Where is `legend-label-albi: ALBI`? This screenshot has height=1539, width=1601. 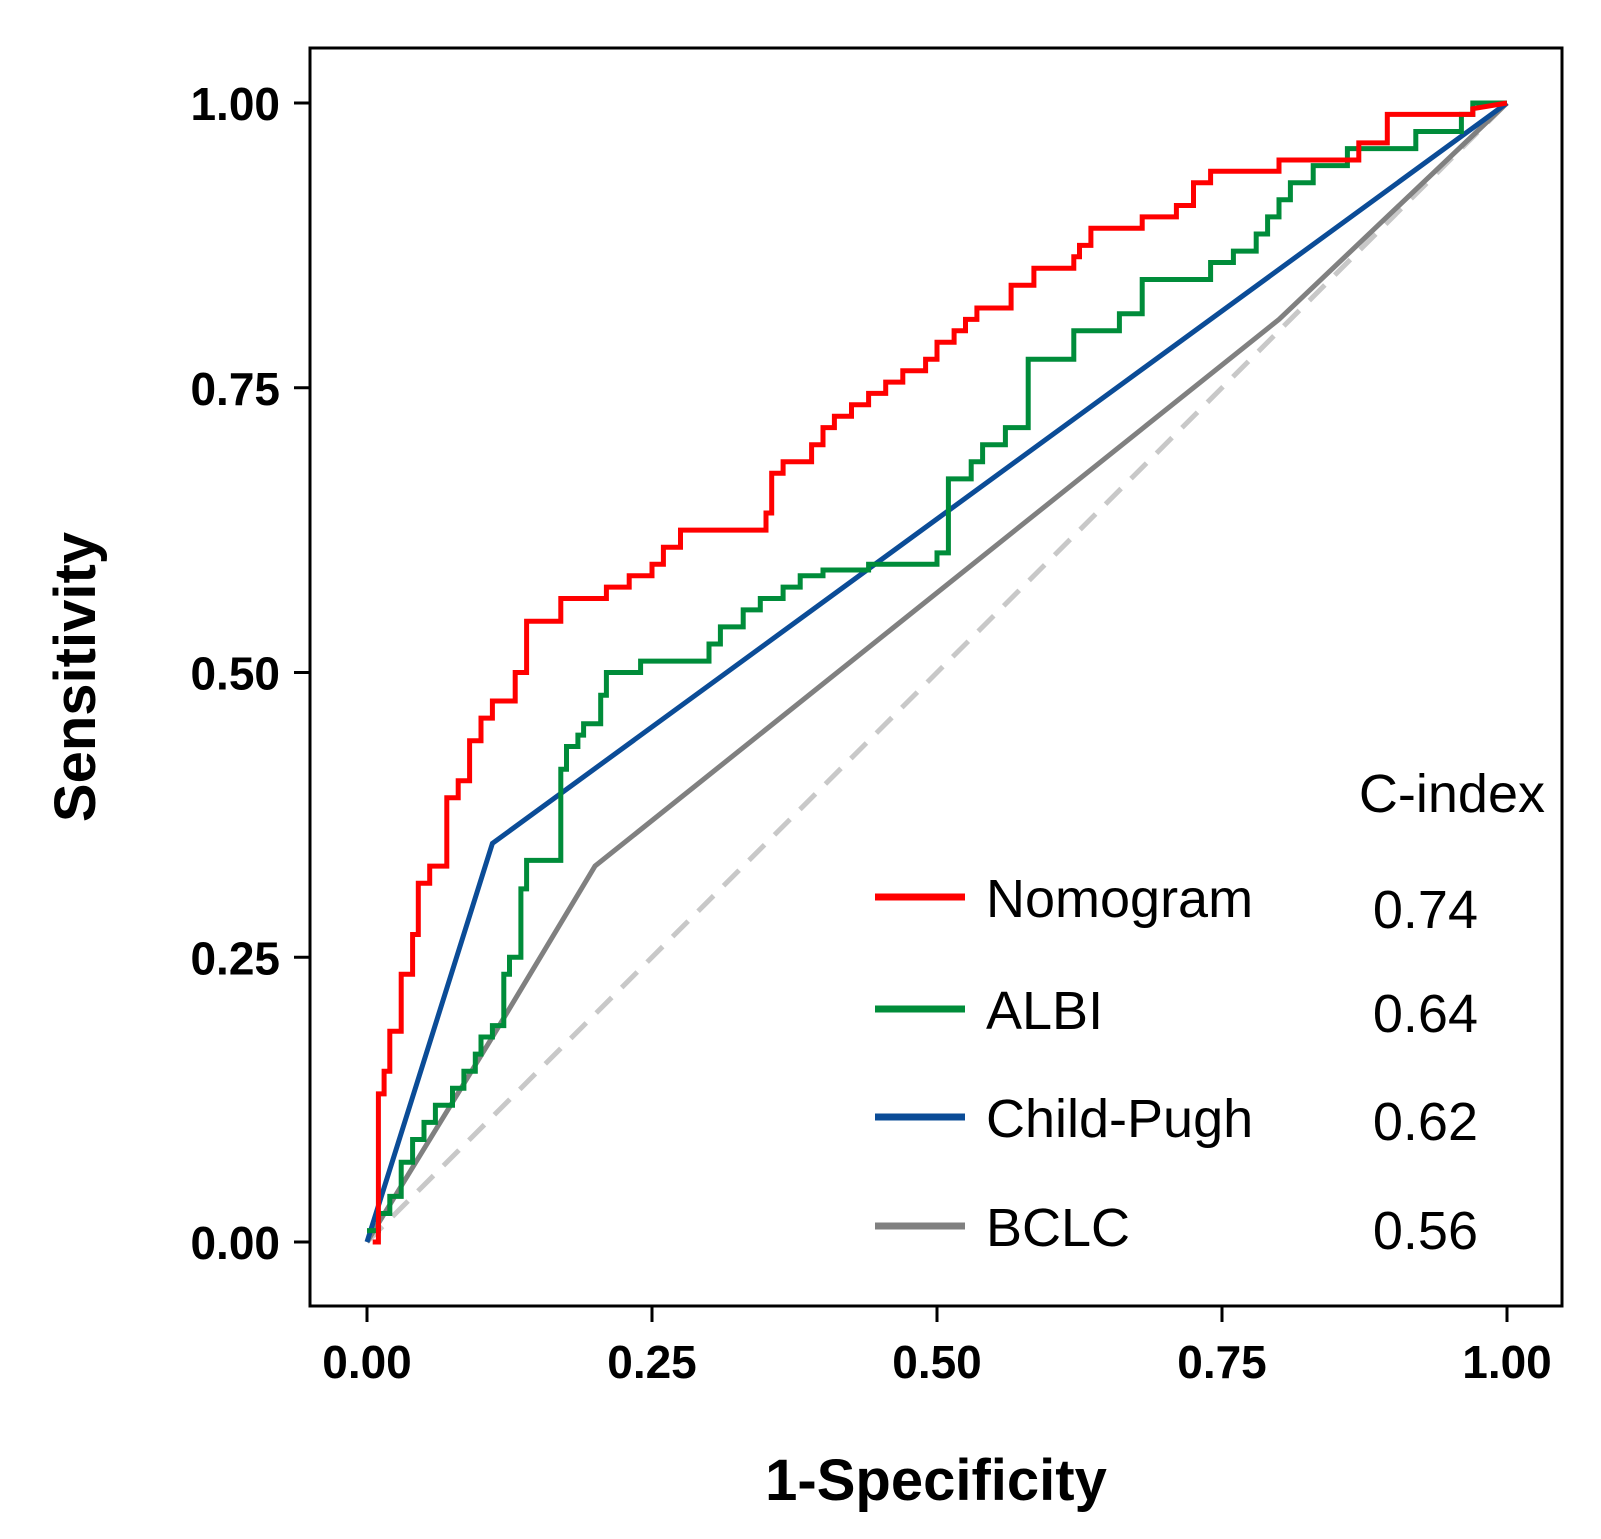
legend-label-albi: ALBI is located at coordinates (1044, 1011).